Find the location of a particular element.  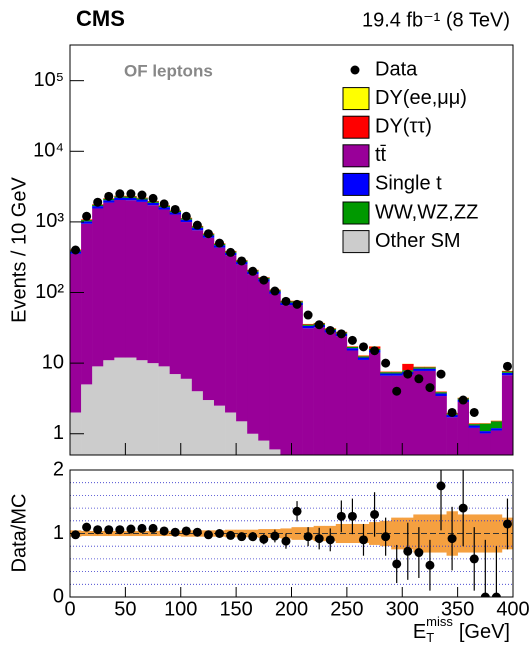

uncertainty-band is located at coordinates (87, 533).